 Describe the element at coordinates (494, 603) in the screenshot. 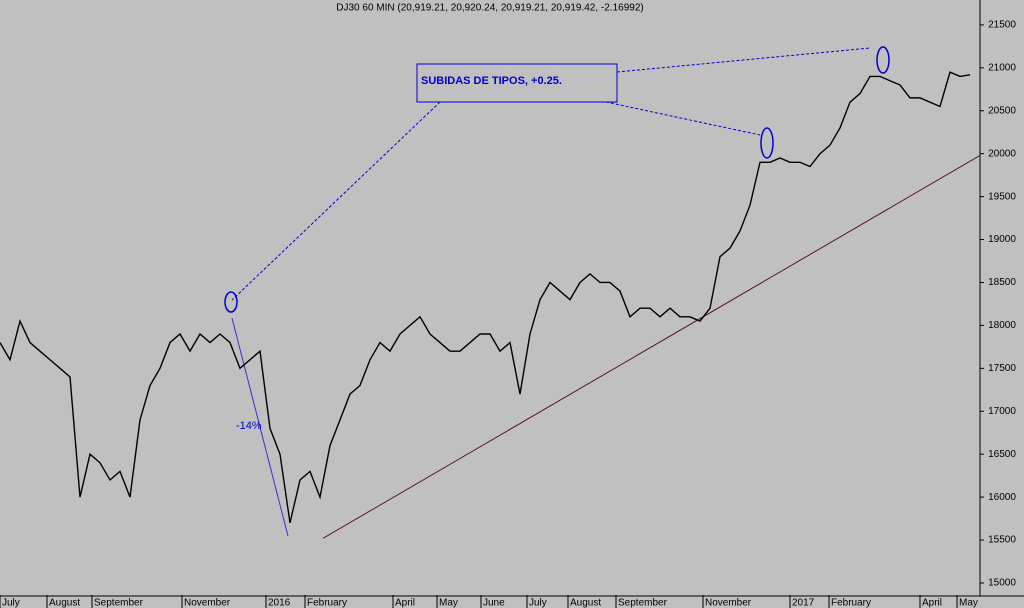

I see `x-tick-label: June` at that location.